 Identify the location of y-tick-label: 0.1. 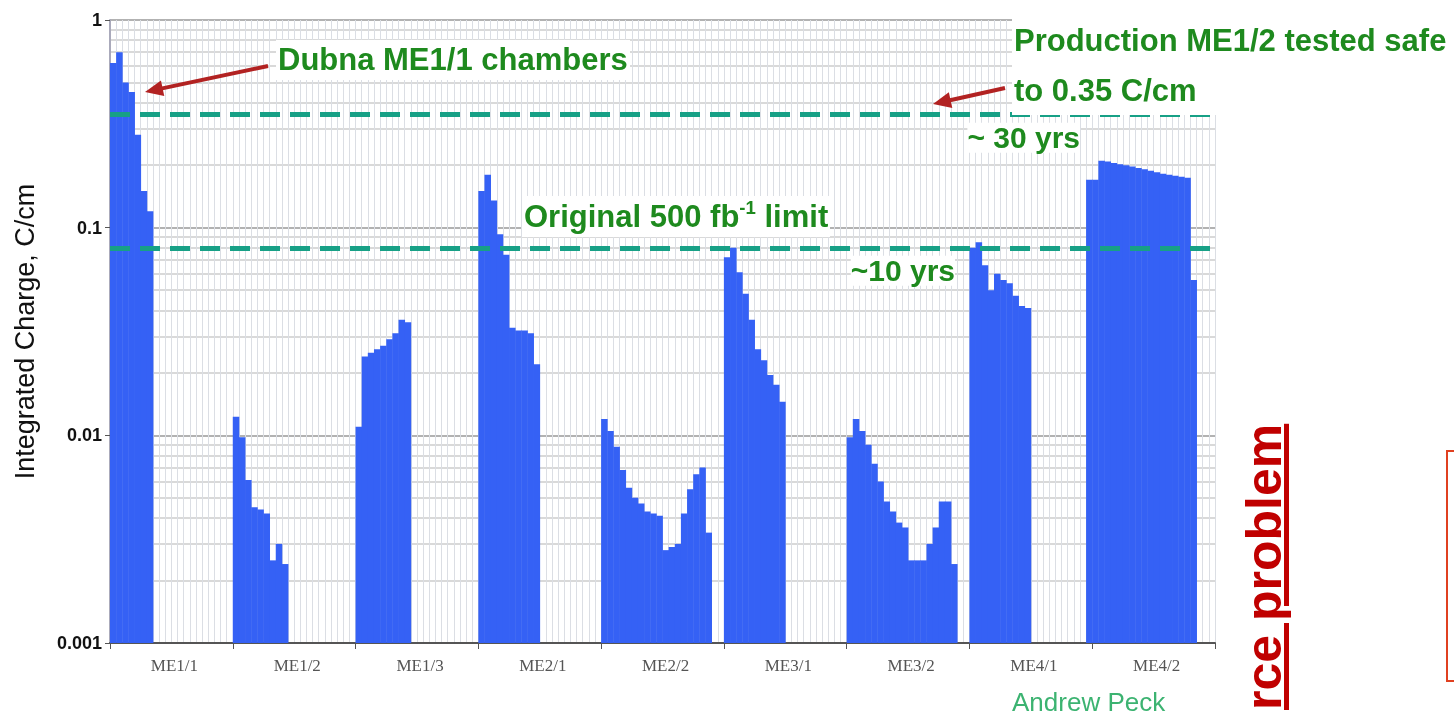
(89, 227).